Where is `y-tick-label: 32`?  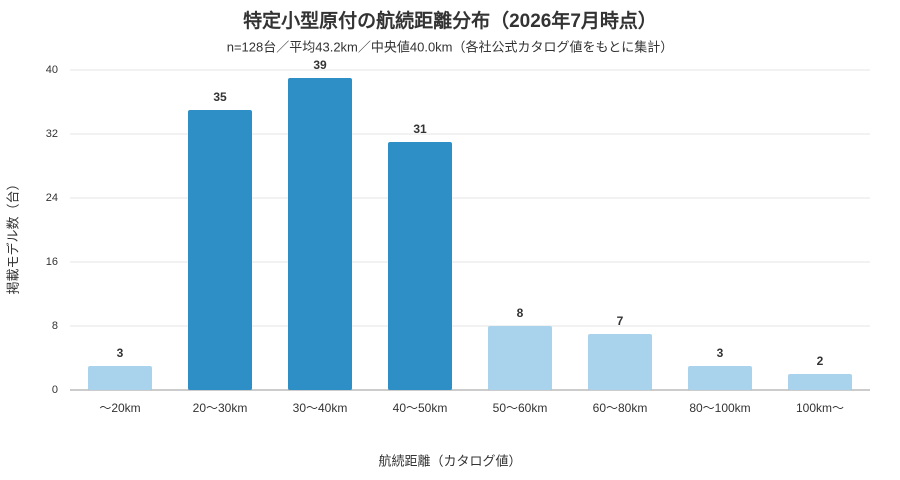
y-tick-label: 32 is located at coordinates (52, 134).